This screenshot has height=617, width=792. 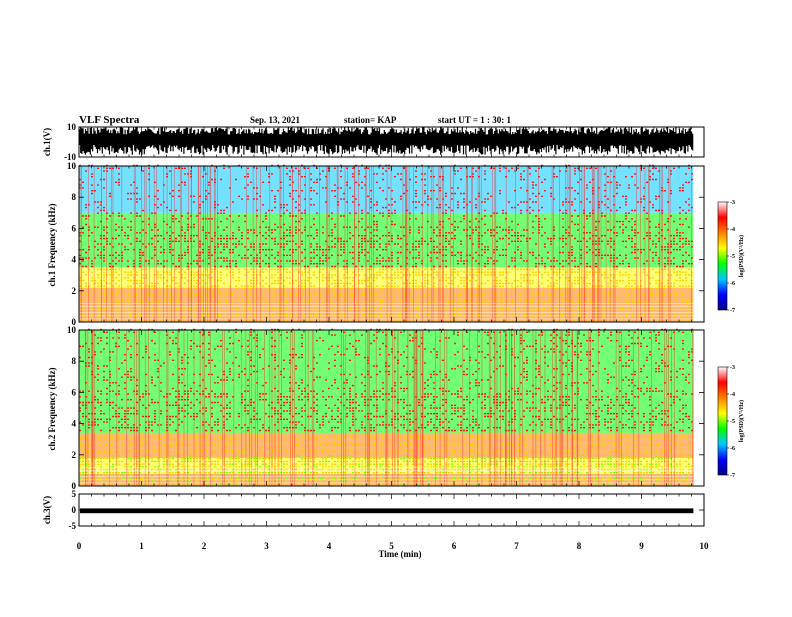 I want to click on ch2-spectrogram-tick-10: 10, so click(x=72, y=330).